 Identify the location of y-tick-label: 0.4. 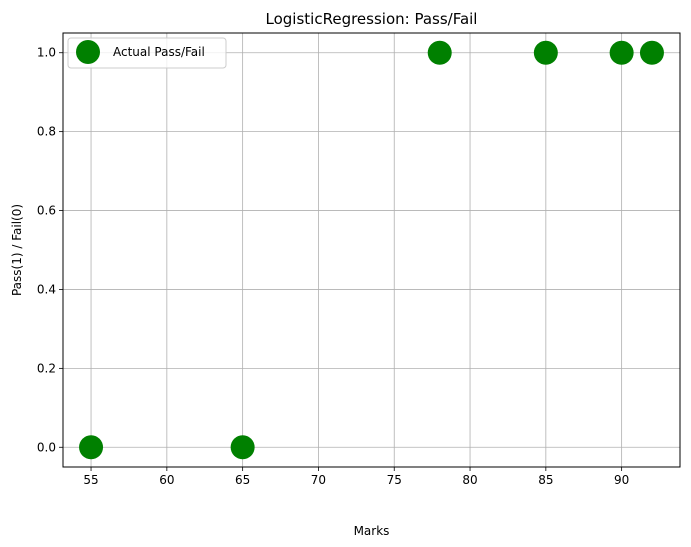
(46, 289).